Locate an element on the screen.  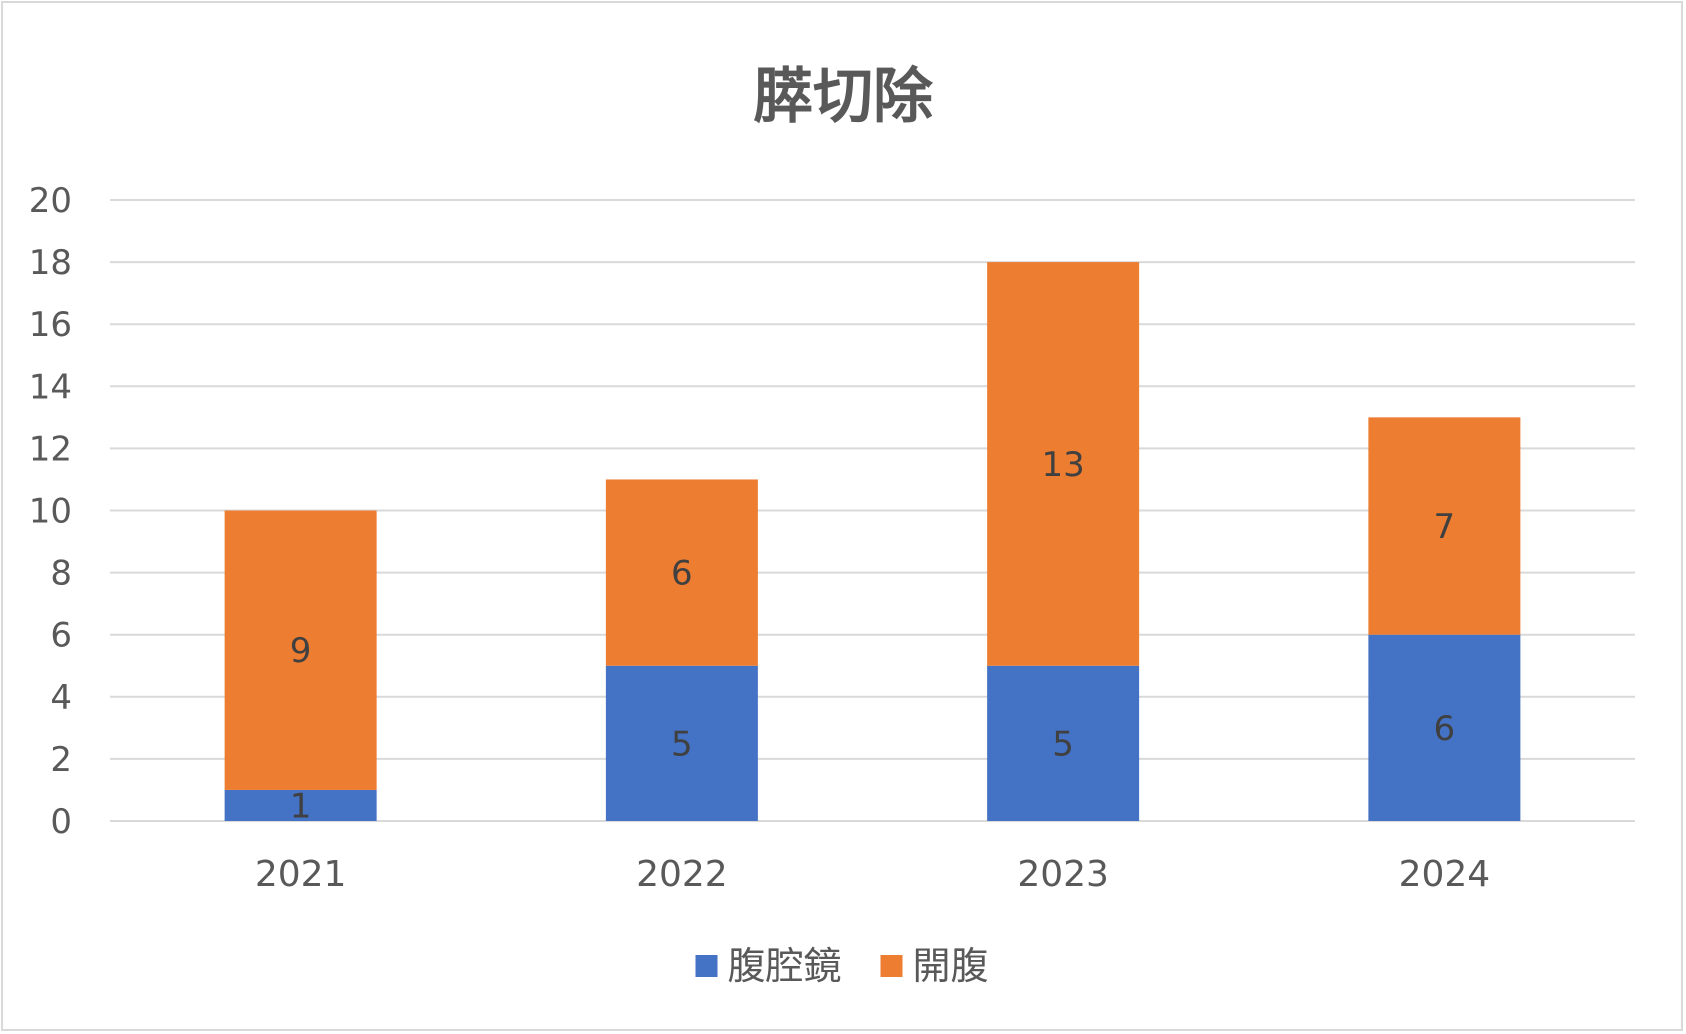
legend-item-1: 腹腔鏡 is located at coordinates (768, 966).